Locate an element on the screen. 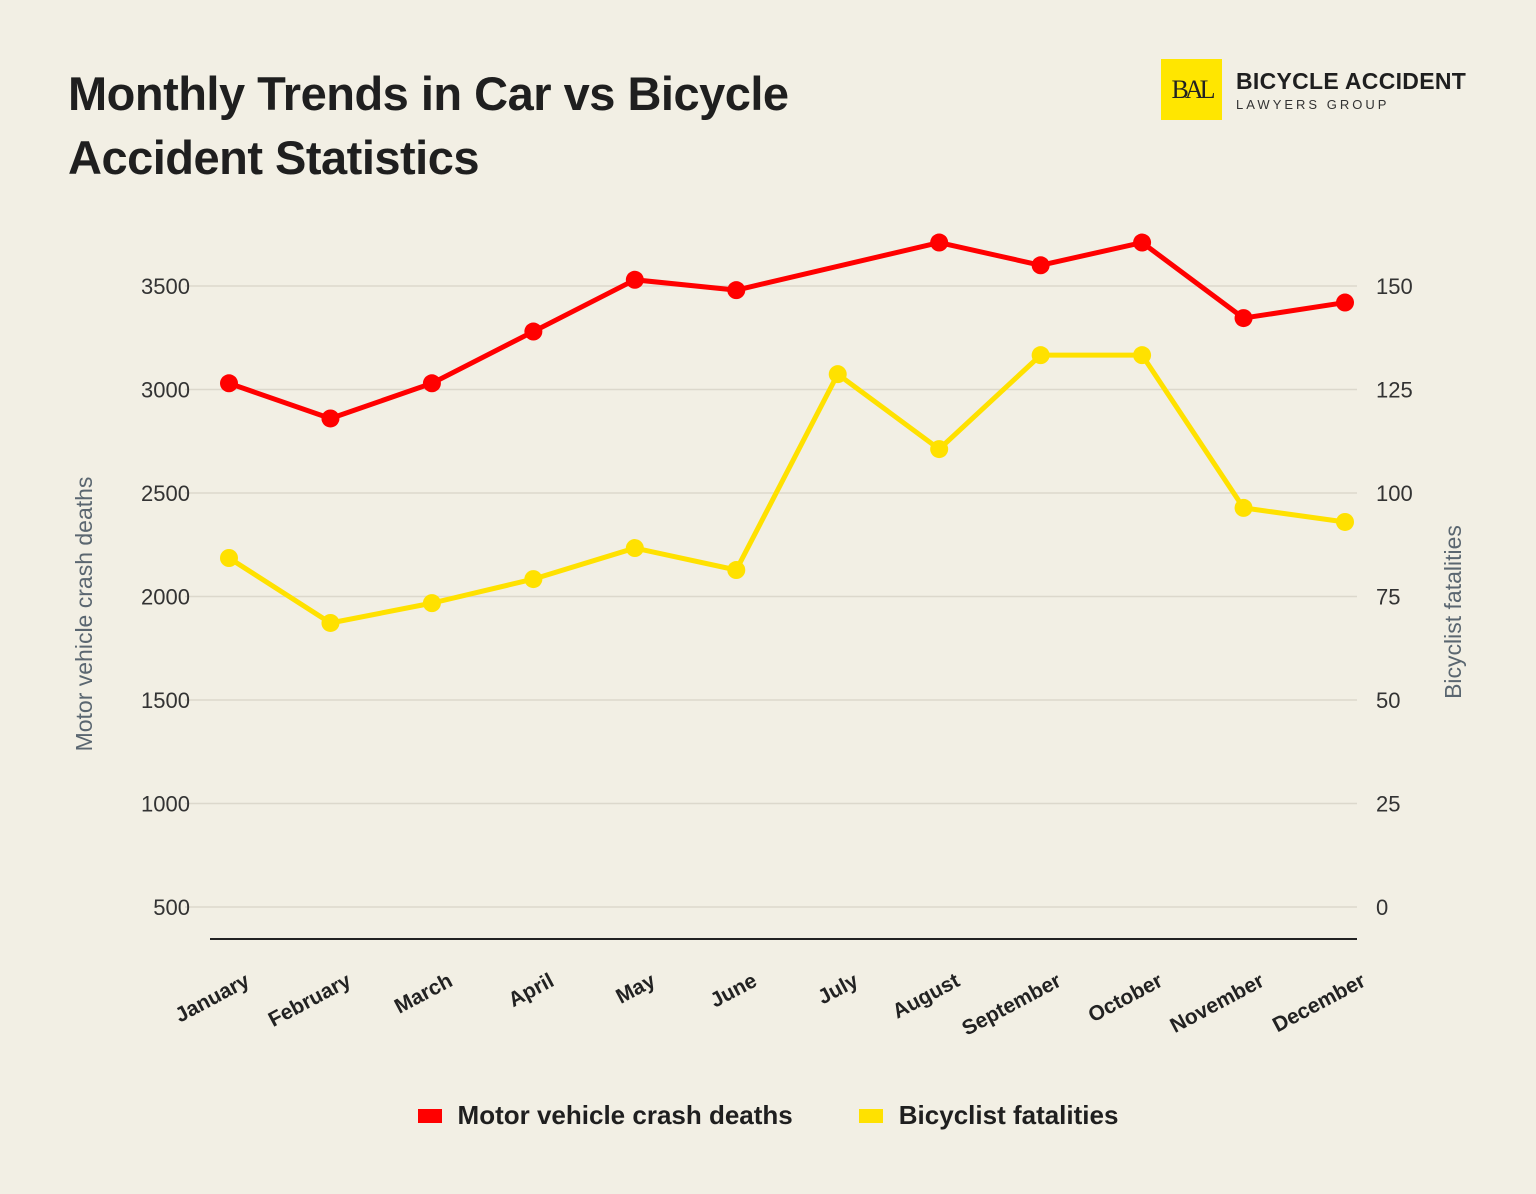  x-tick-label: June is located at coordinates (734, 990).